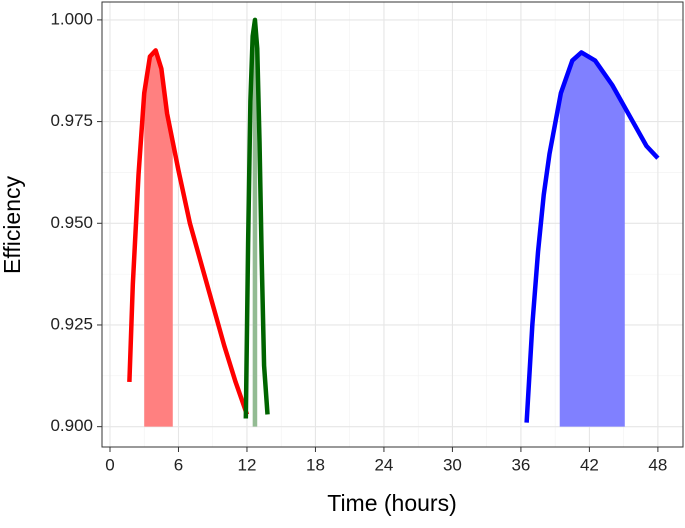  I want to click on x-tick-label: 18, so click(315, 464).